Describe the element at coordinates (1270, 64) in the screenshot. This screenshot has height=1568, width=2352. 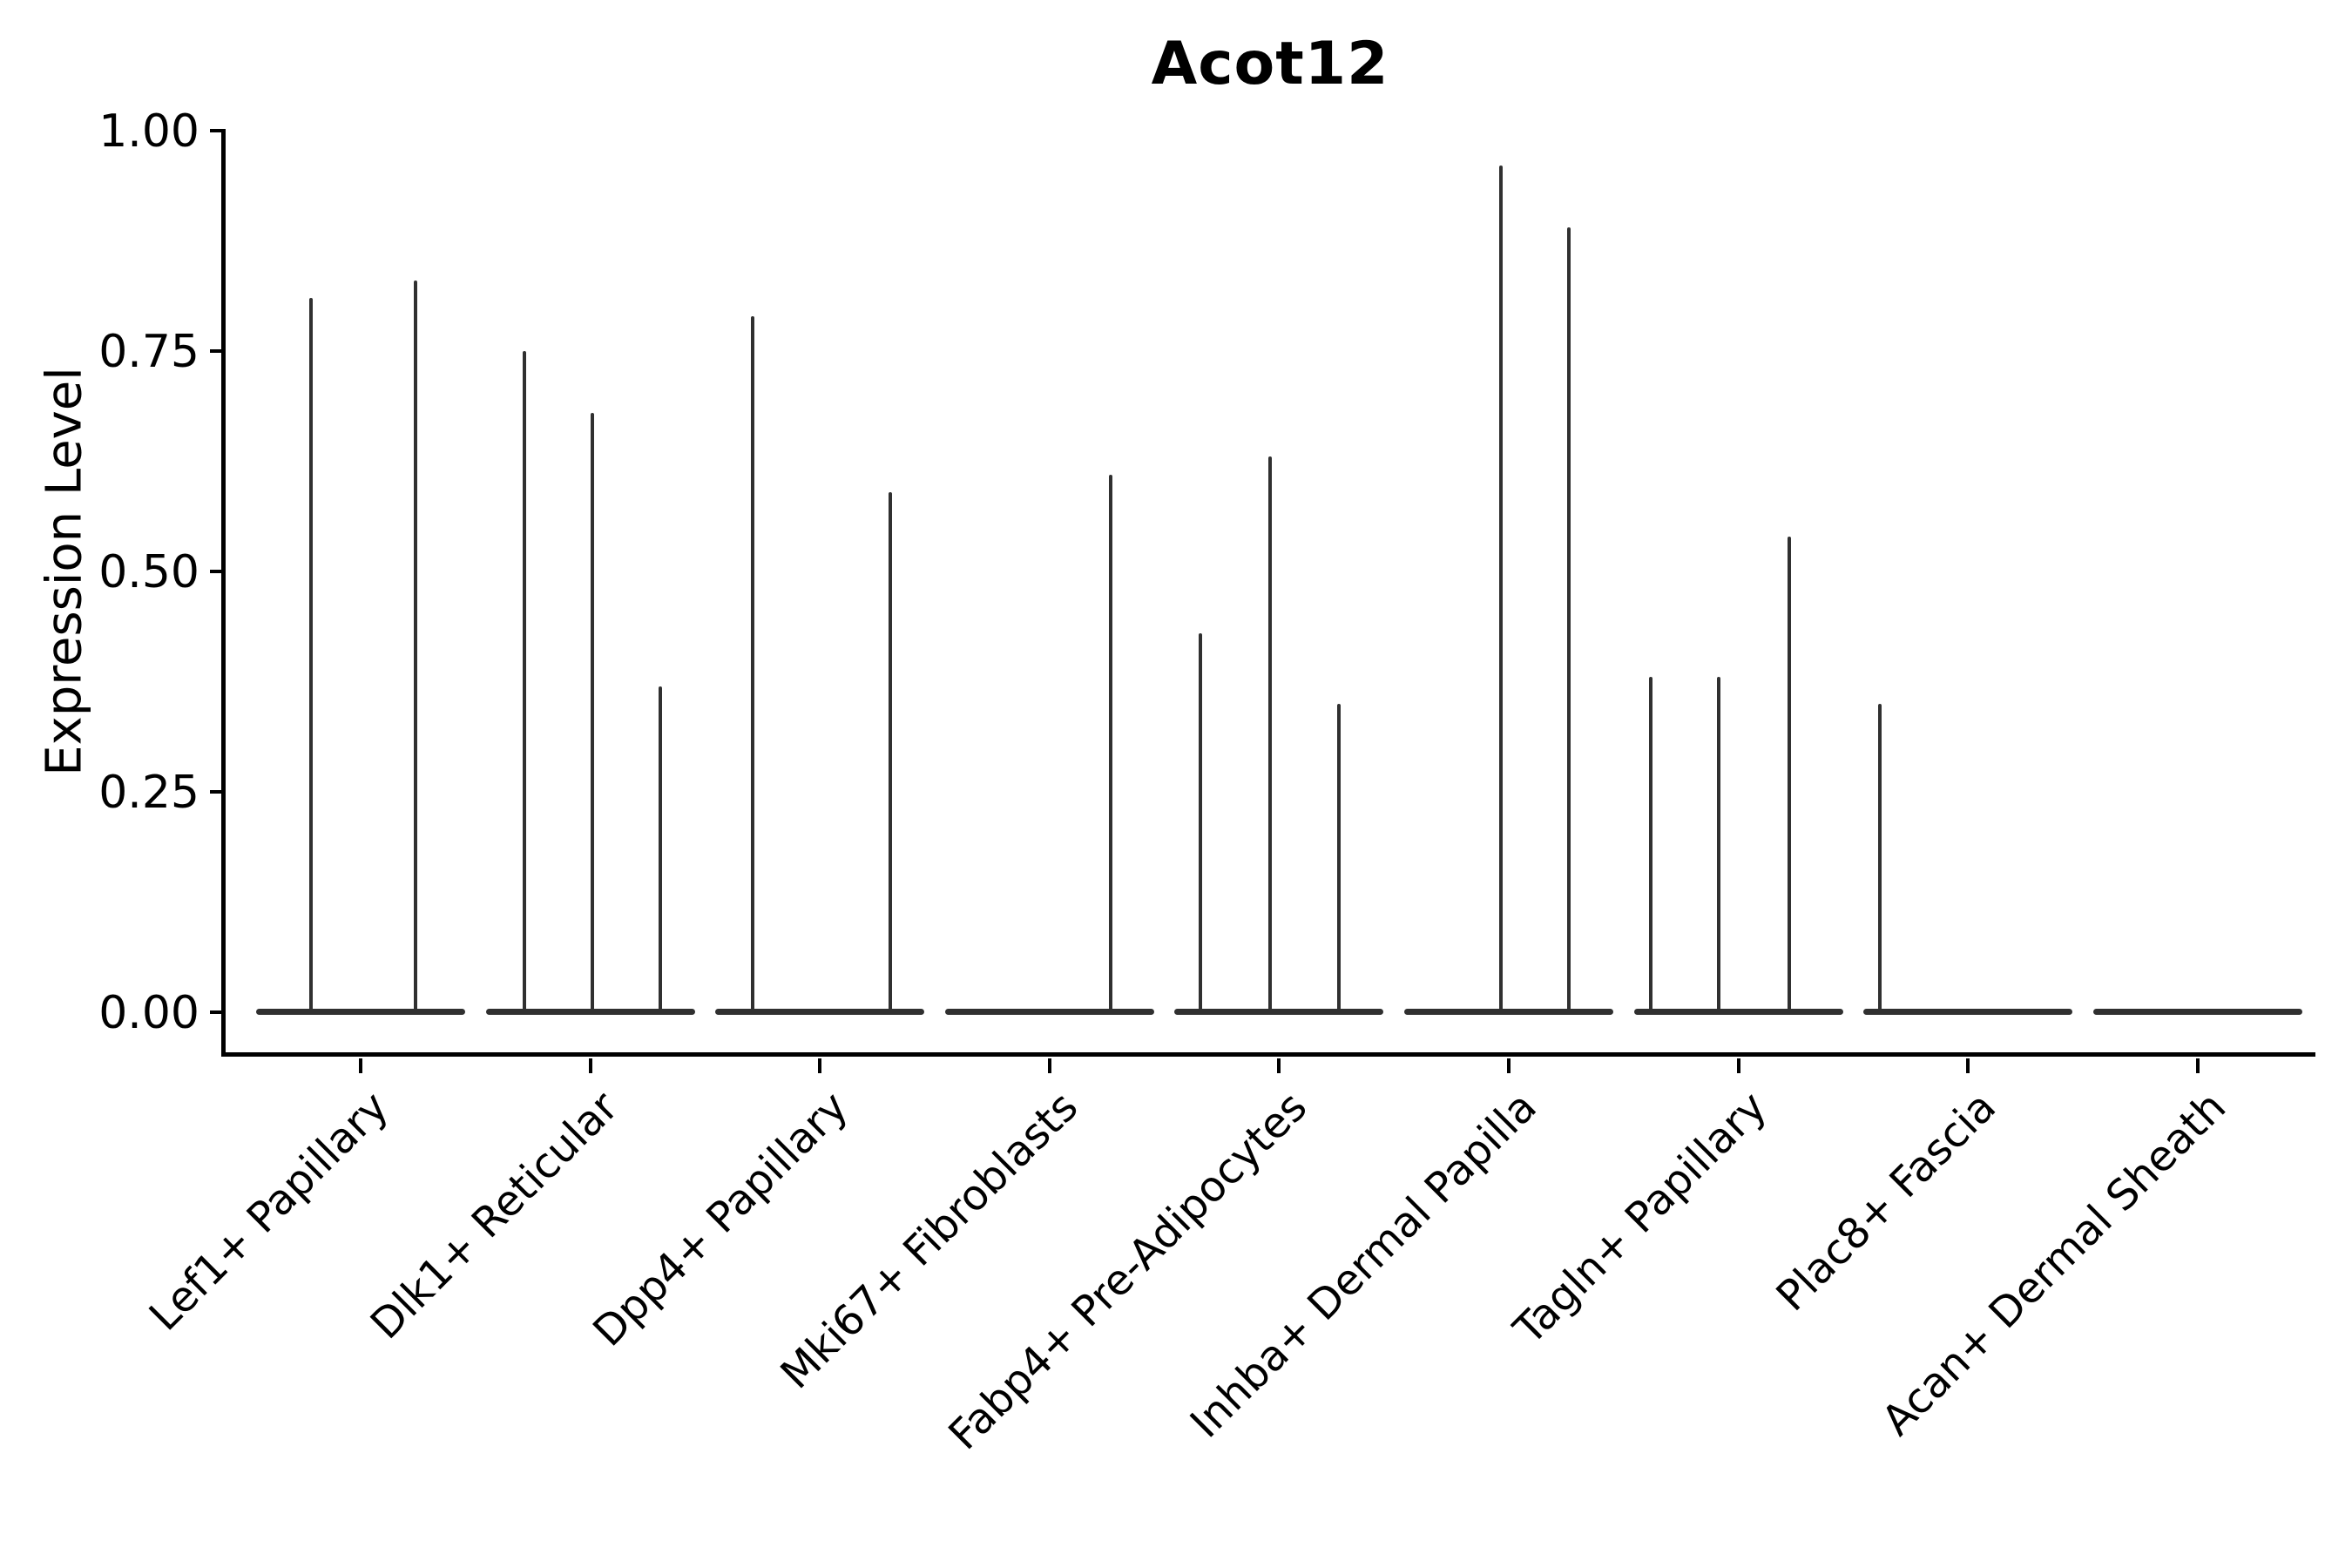
I see `chart-title: Acot12` at that location.